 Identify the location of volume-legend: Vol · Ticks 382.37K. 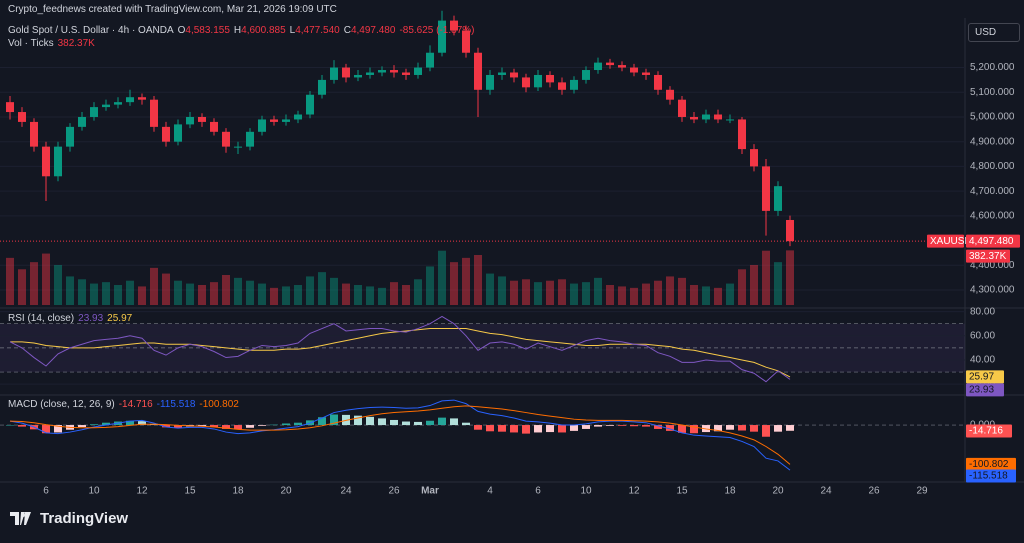
(51, 43).